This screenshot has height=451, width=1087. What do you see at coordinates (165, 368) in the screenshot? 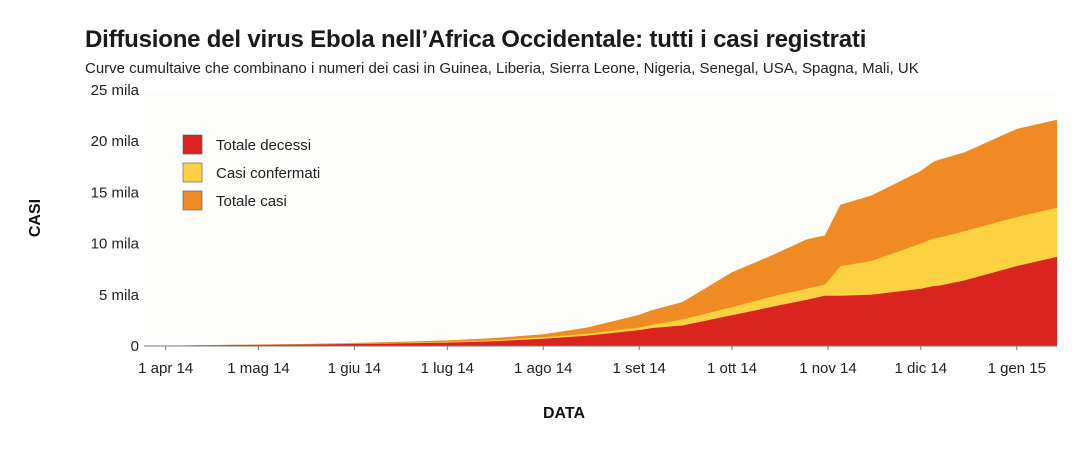
I see `x-tick-label: 1 apr 14` at bounding box center [165, 368].